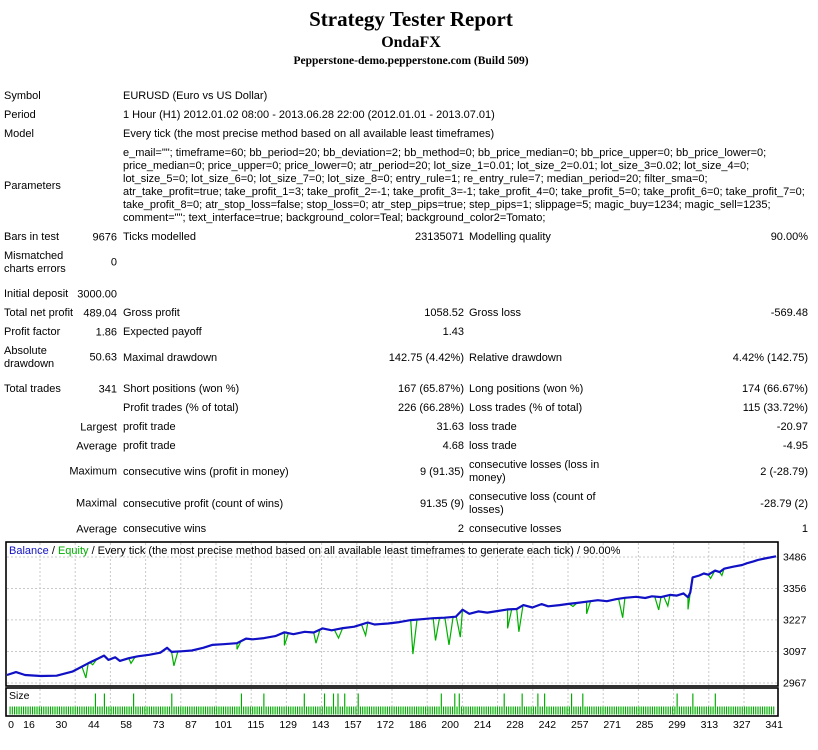  What do you see at coordinates (526, 408) in the screenshot?
I see `stat-label-cell: Loss trades (% of total)` at bounding box center [526, 408].